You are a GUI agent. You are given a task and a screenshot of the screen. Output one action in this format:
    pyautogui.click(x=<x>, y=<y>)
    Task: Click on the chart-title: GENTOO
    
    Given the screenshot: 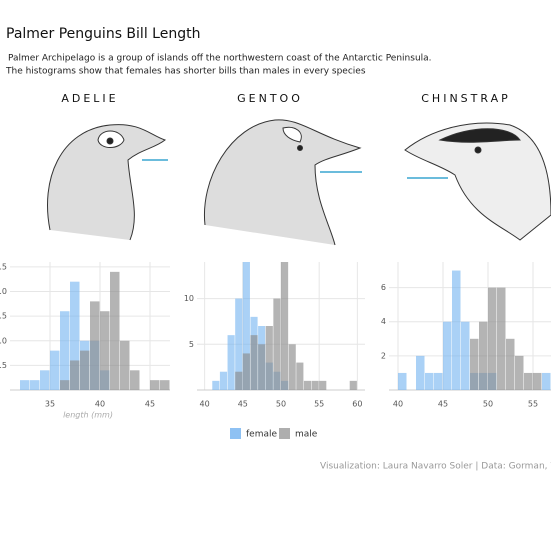 What is the action you would take?
    pyautogui.click(x=270, y=98)
    